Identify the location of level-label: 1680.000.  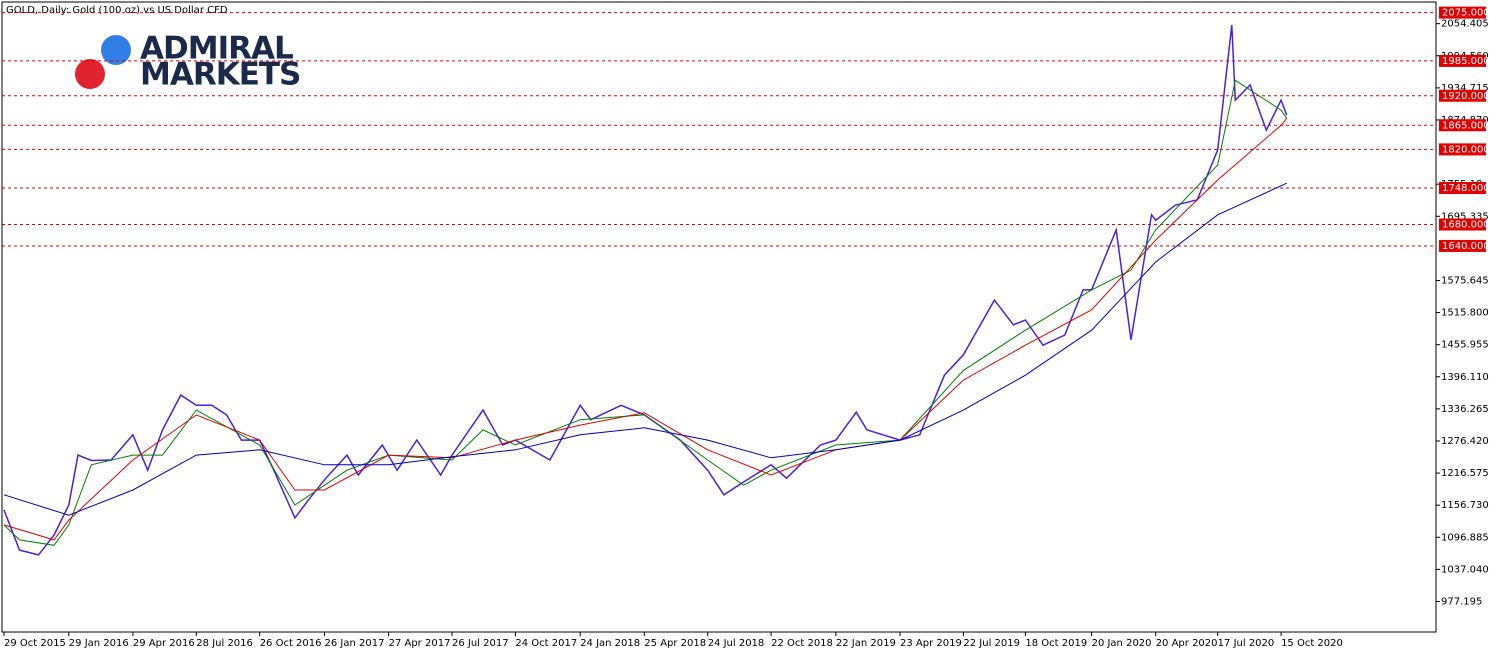
(1466, 224).